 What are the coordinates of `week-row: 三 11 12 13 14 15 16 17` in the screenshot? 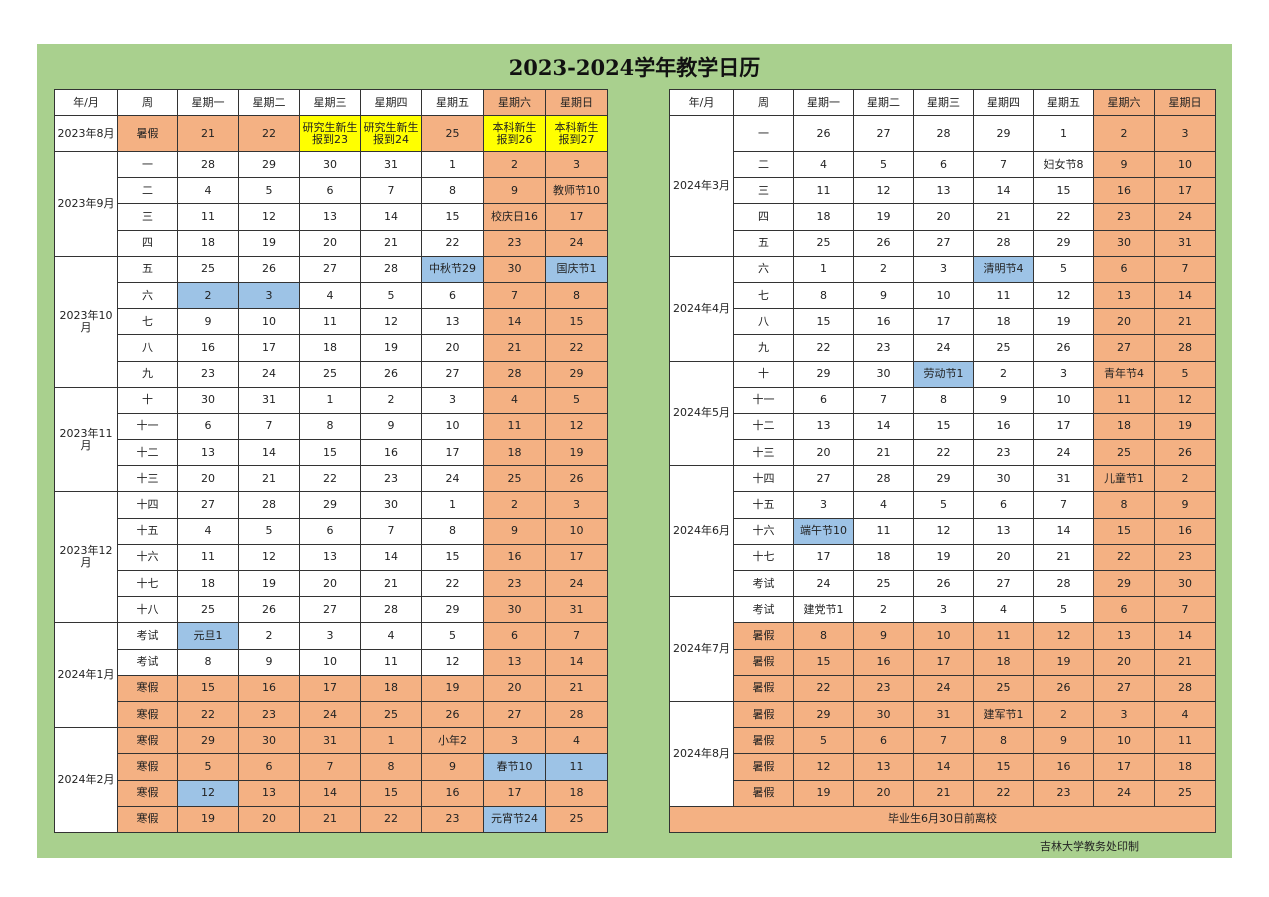 It's located at (943, 191).